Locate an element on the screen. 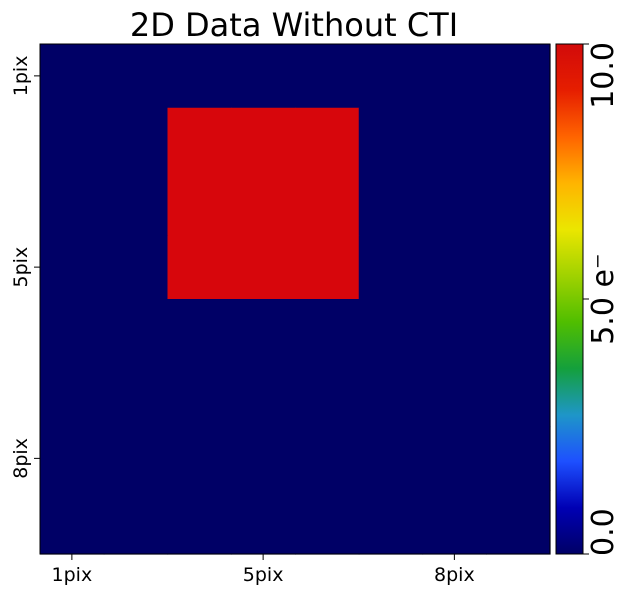 The height and width of the screenshot is (594, 629). colorbar is located at coordinates (569, 299).